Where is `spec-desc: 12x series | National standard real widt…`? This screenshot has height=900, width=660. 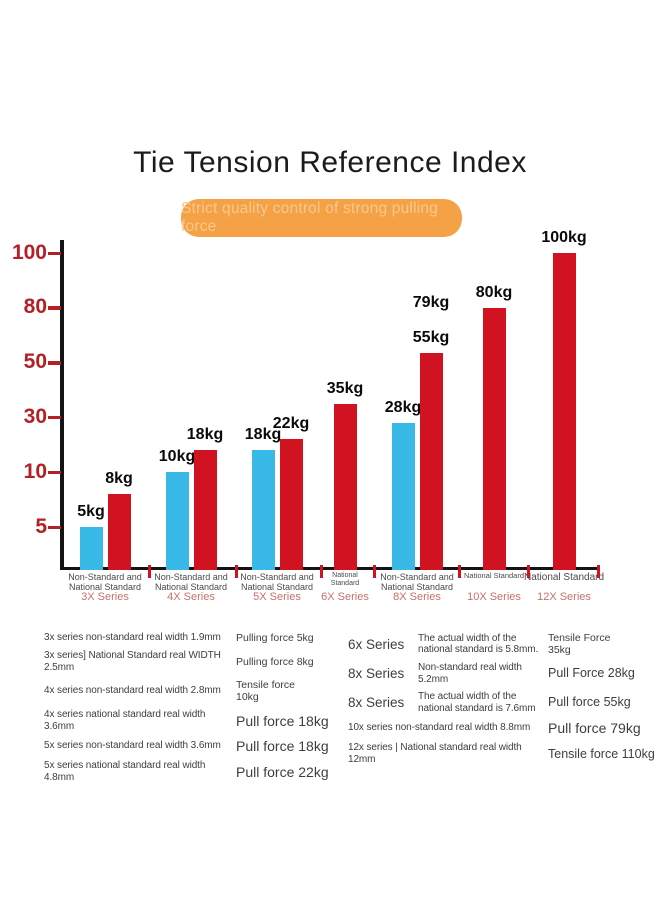 spec-desc: 12x series | National standard real widt… is located at coordinates (435, 753).